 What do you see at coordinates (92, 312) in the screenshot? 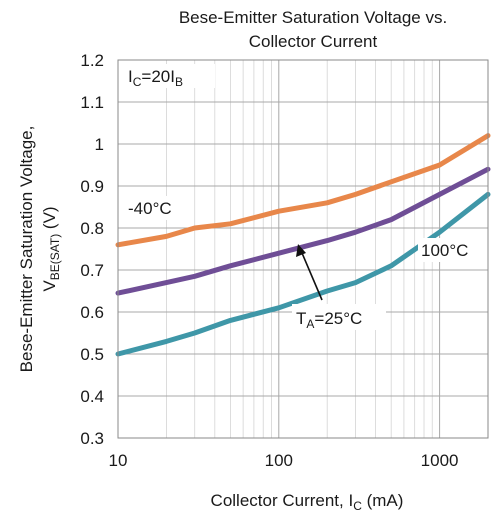
I see `y-tick-label: 0.6` at bounding box center [92, 312].